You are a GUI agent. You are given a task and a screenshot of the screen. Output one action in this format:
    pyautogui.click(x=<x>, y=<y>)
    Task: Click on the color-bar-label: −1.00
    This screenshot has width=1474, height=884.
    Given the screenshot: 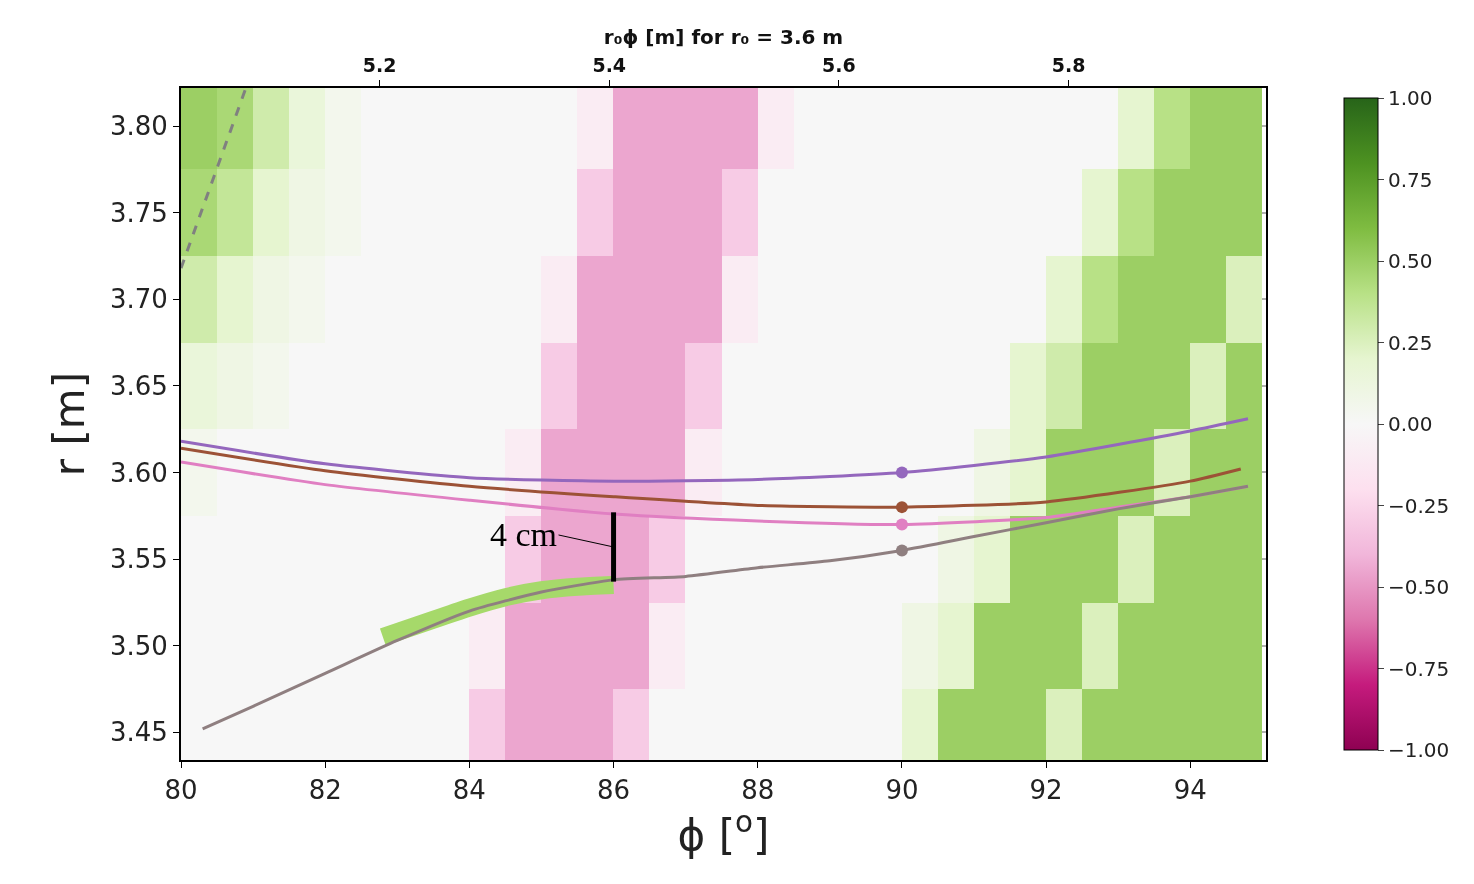 What is the action you would take?
    pyautogui.click(x=1419, y=750)
    